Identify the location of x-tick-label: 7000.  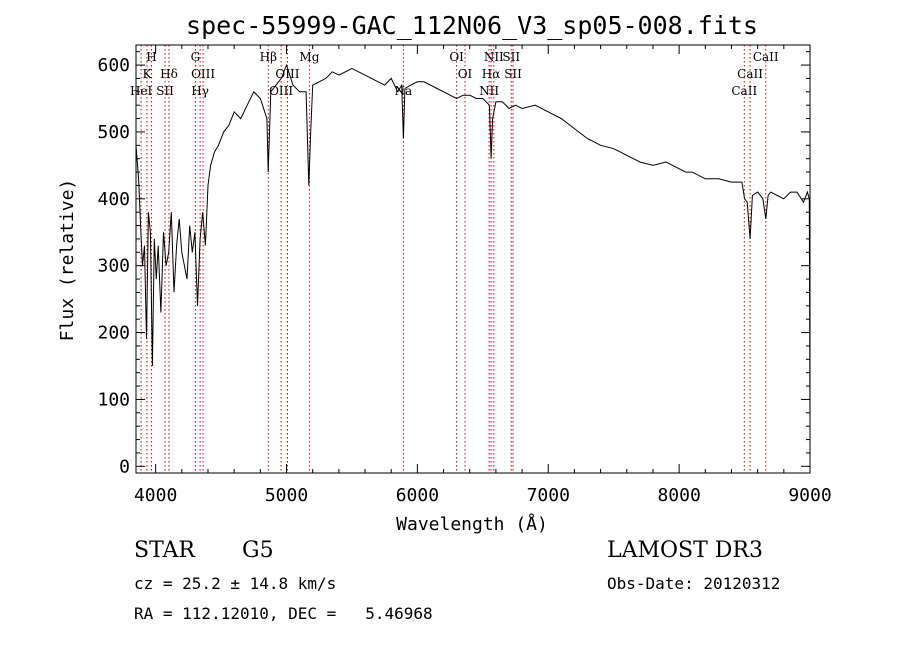
(548, 495).